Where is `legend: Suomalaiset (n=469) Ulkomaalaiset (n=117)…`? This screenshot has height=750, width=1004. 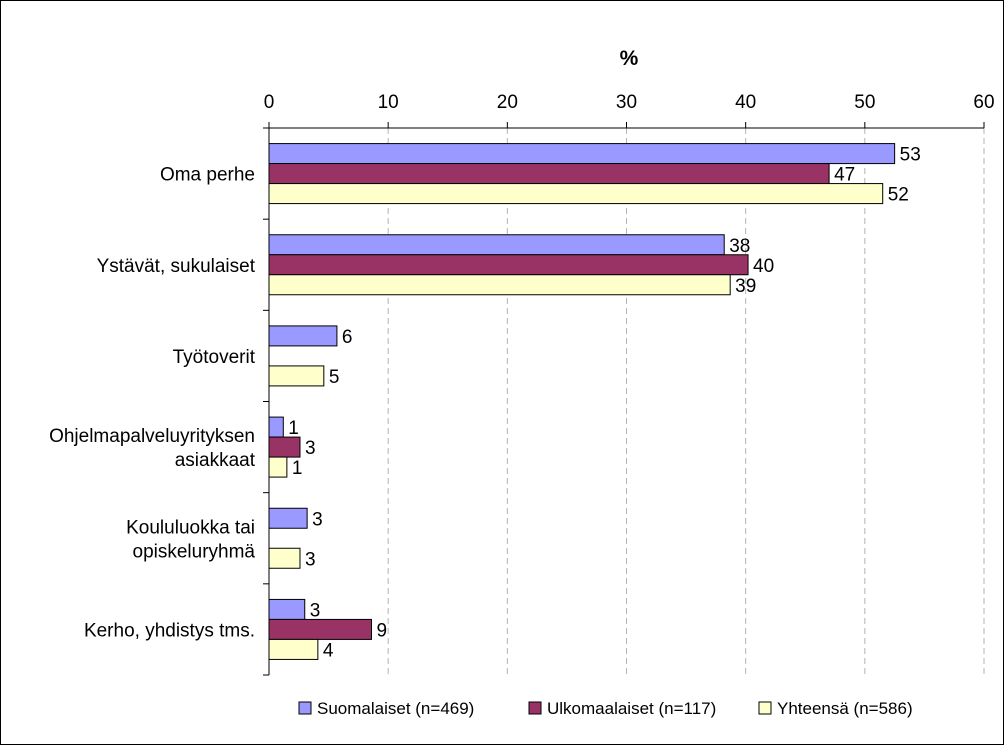 legend: Suomalaiset (n=469) Ulkomaalaiset (n=117)… is located at coordinates (605, 708).